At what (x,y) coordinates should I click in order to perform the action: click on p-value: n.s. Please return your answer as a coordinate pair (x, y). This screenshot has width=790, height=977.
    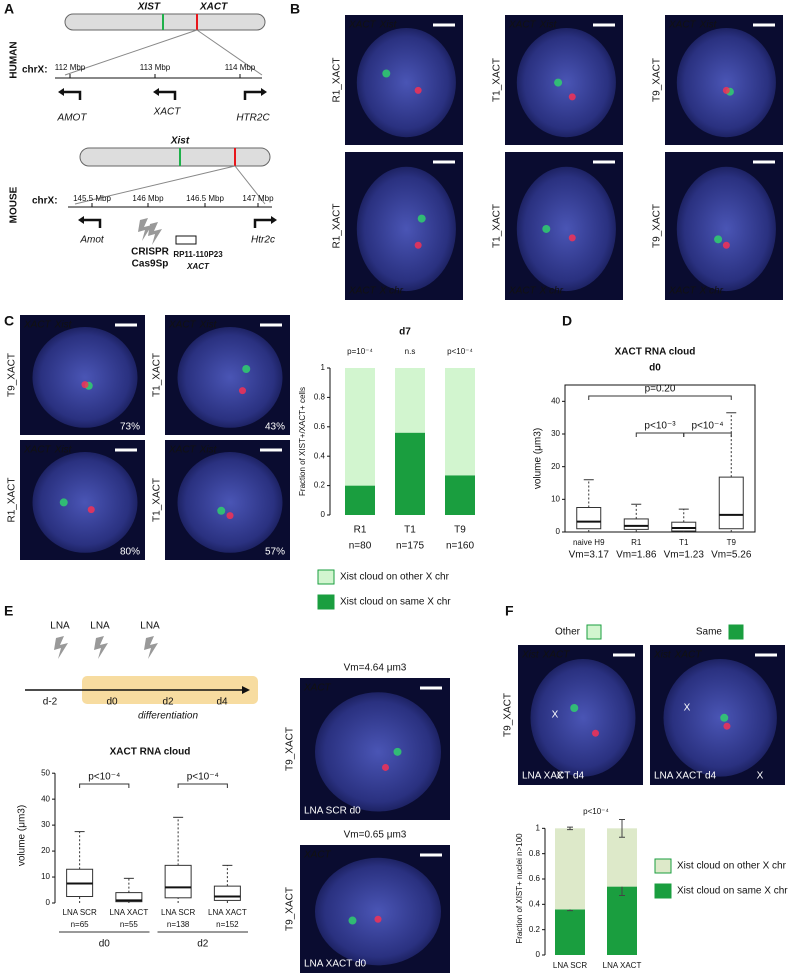
    Looking at the image, I should click on (410, 351).